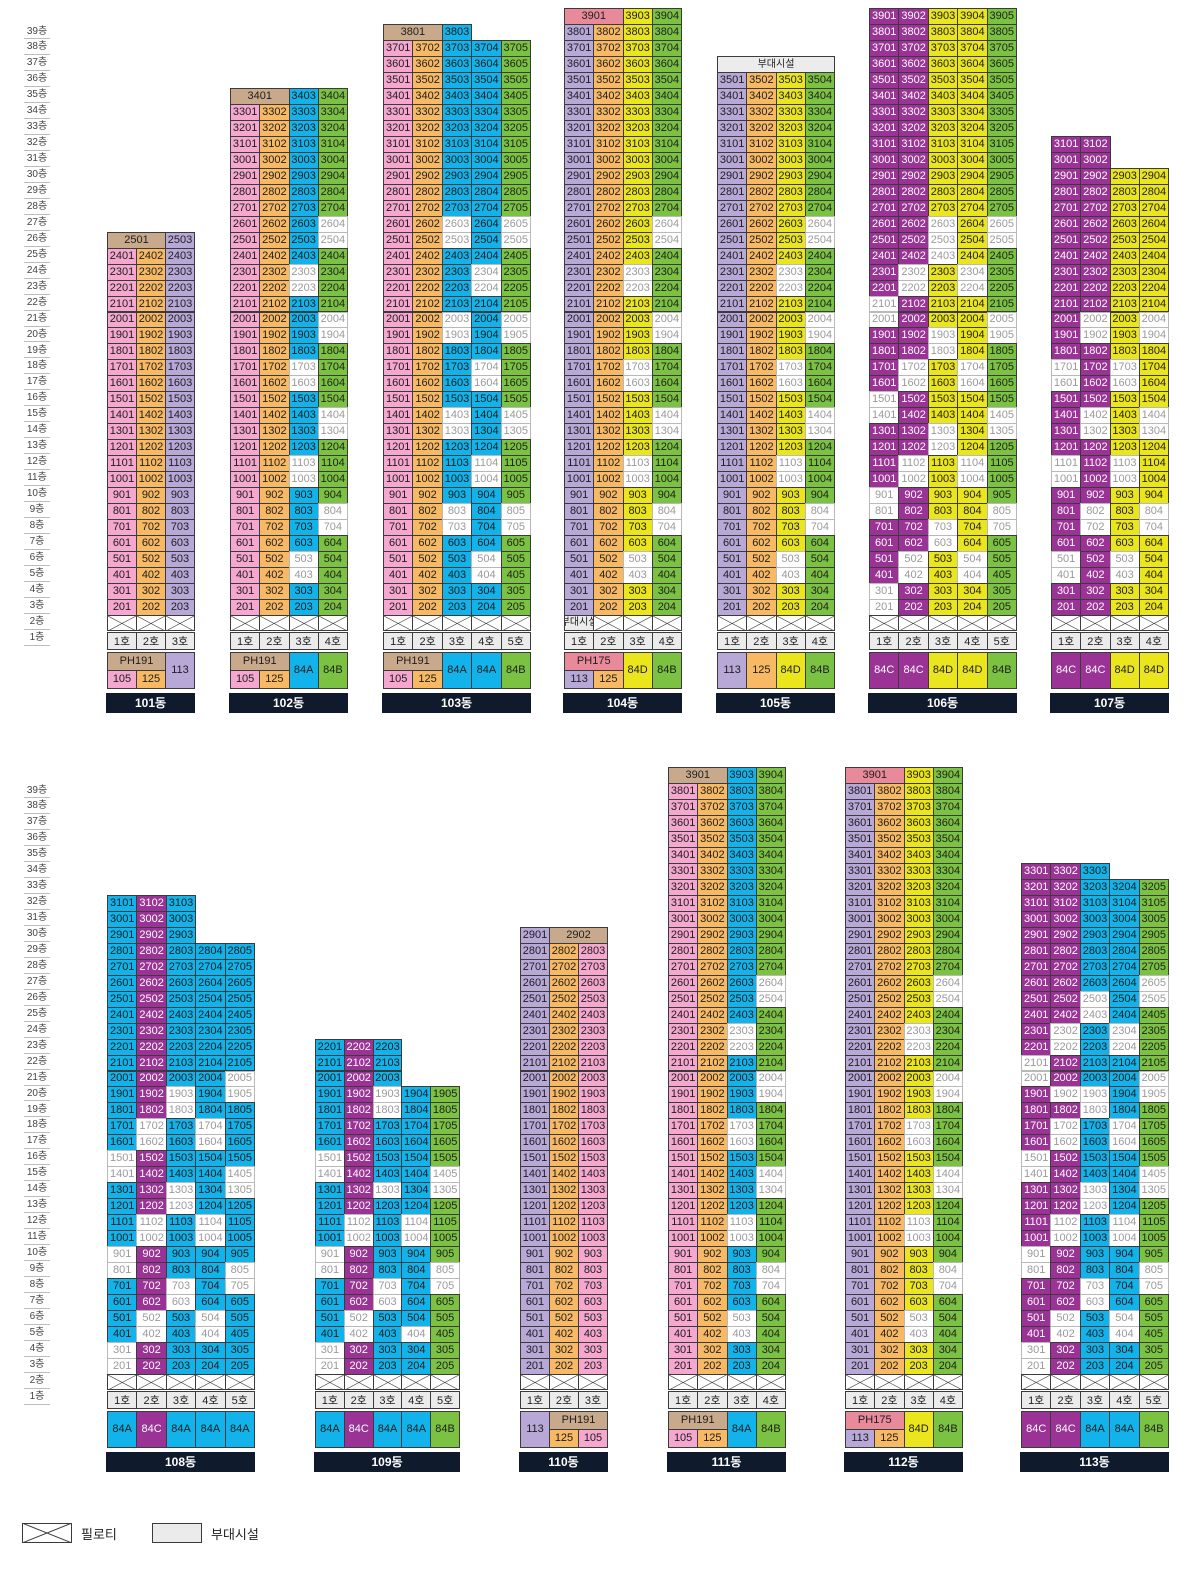  I want to click on unit-cell: 2403, so click(741, 1015).